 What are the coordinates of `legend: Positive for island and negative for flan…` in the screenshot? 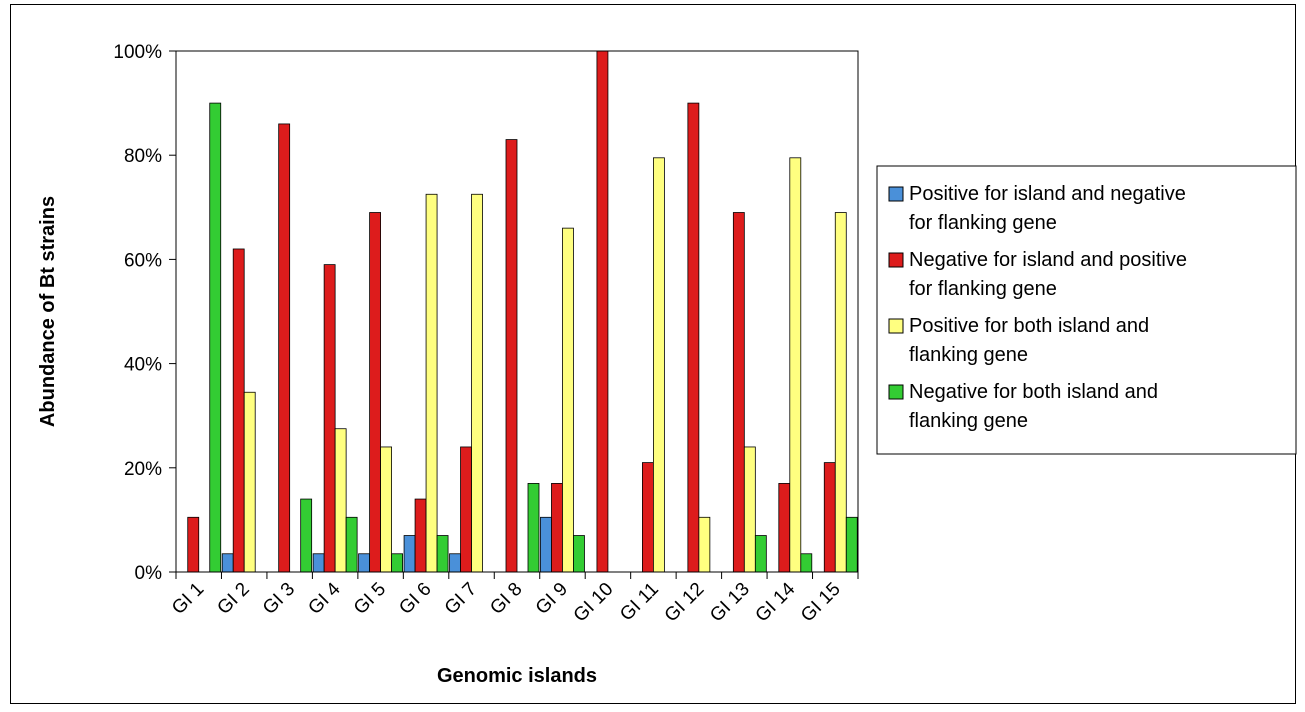 It's located at (1086, 310).